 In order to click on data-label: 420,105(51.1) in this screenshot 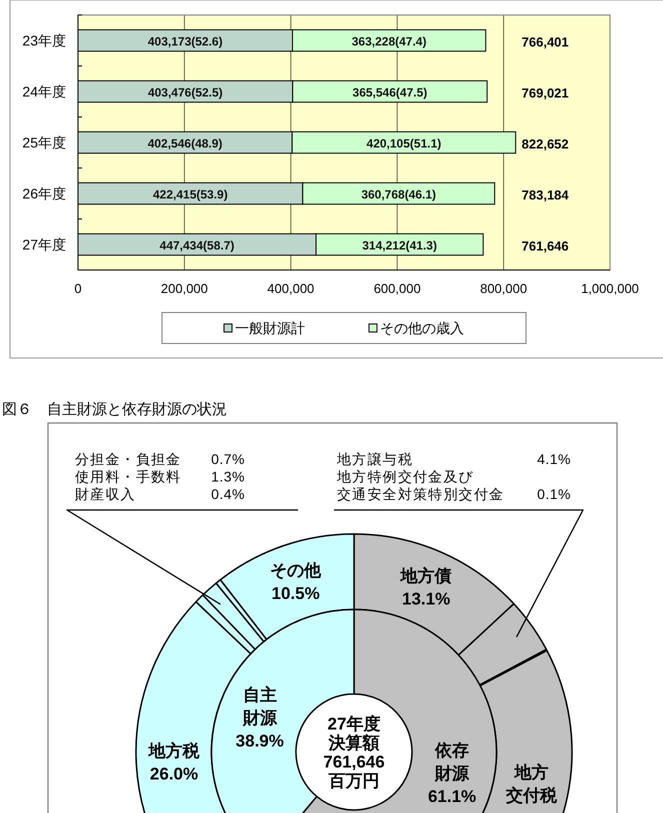, I will do `click(404, 143)`.